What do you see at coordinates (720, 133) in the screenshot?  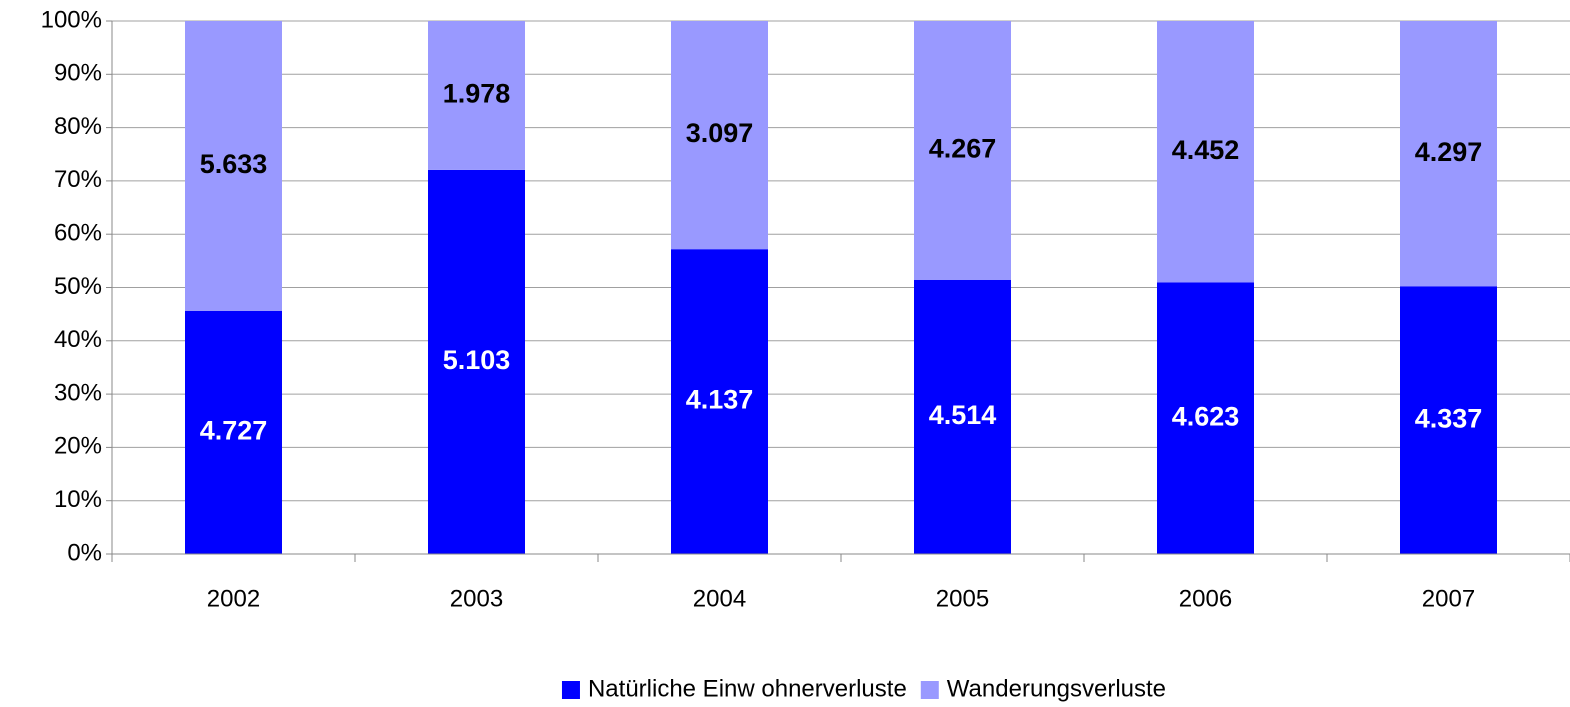 I see `data-label: 3.097` at bounding box center [720, 133].